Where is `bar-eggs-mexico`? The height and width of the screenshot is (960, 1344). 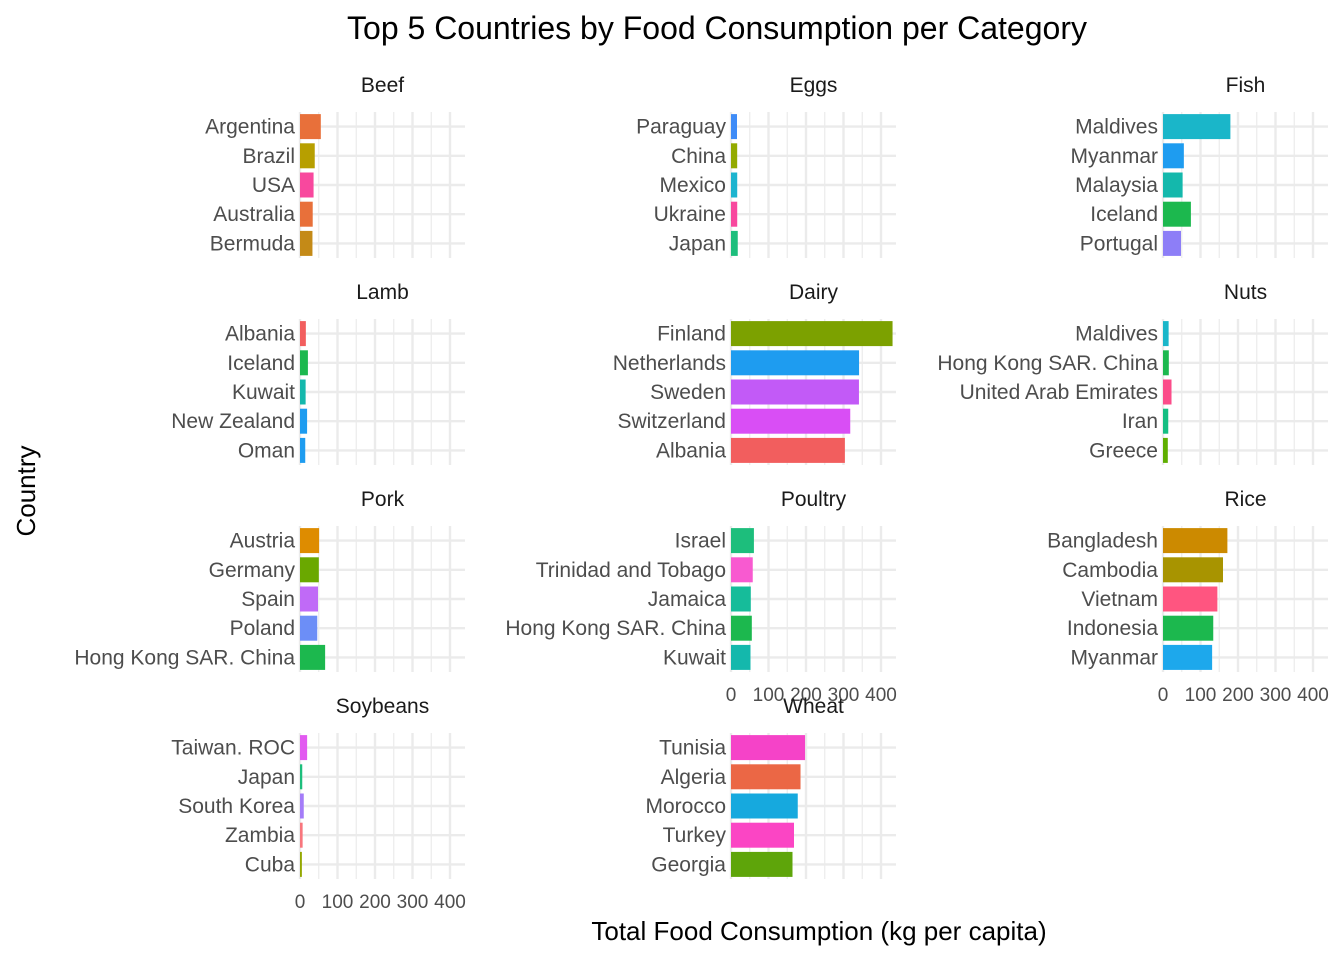 bar-eggs-mexico is located at coordinates (734, 185).